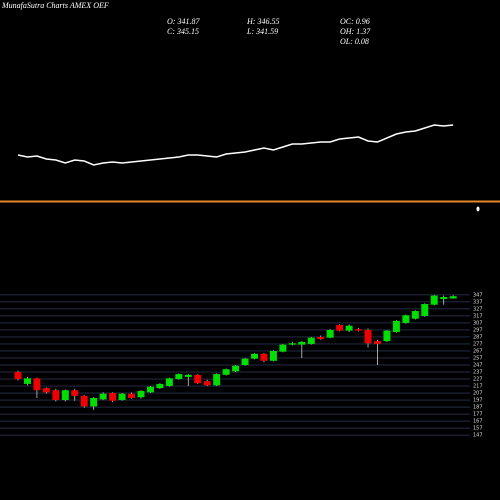 Image resolution: width=500 pixels, height=500 pixels. Describe the element at coordinates (478, 366) in the screenshot. I see `y-tick-label: 247` at that location.